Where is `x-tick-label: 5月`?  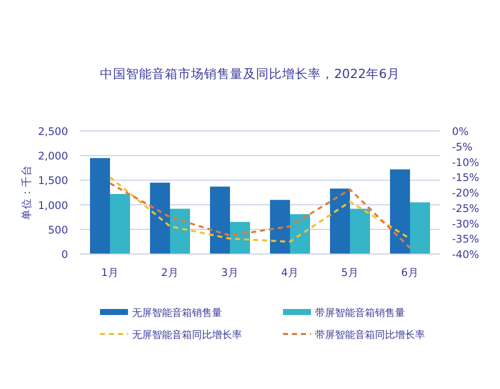
x-tick-label: 5月 is located at coordinates (350, 273).